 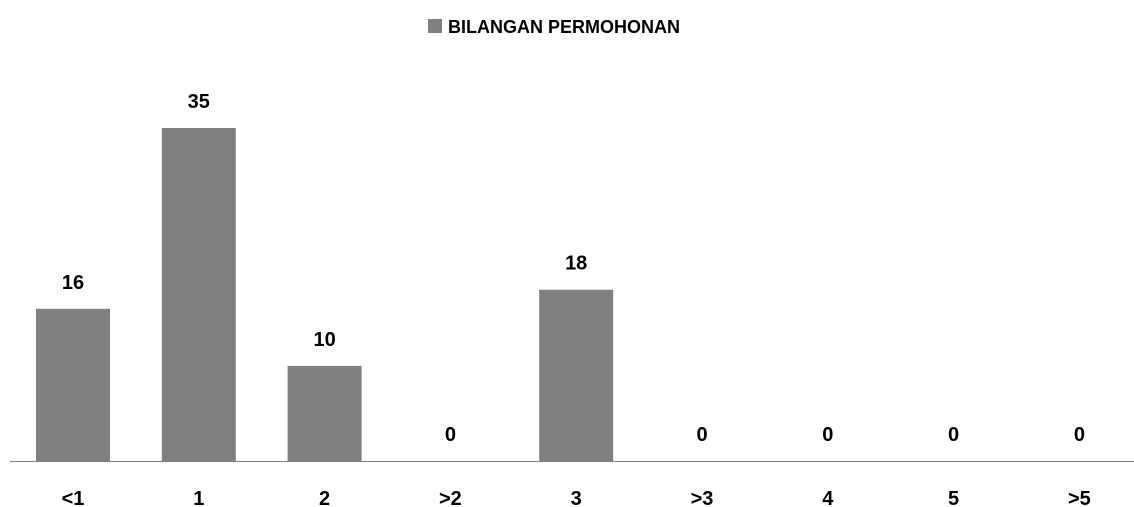 I want to click on legend-swatch, so click(x=435, y=26).